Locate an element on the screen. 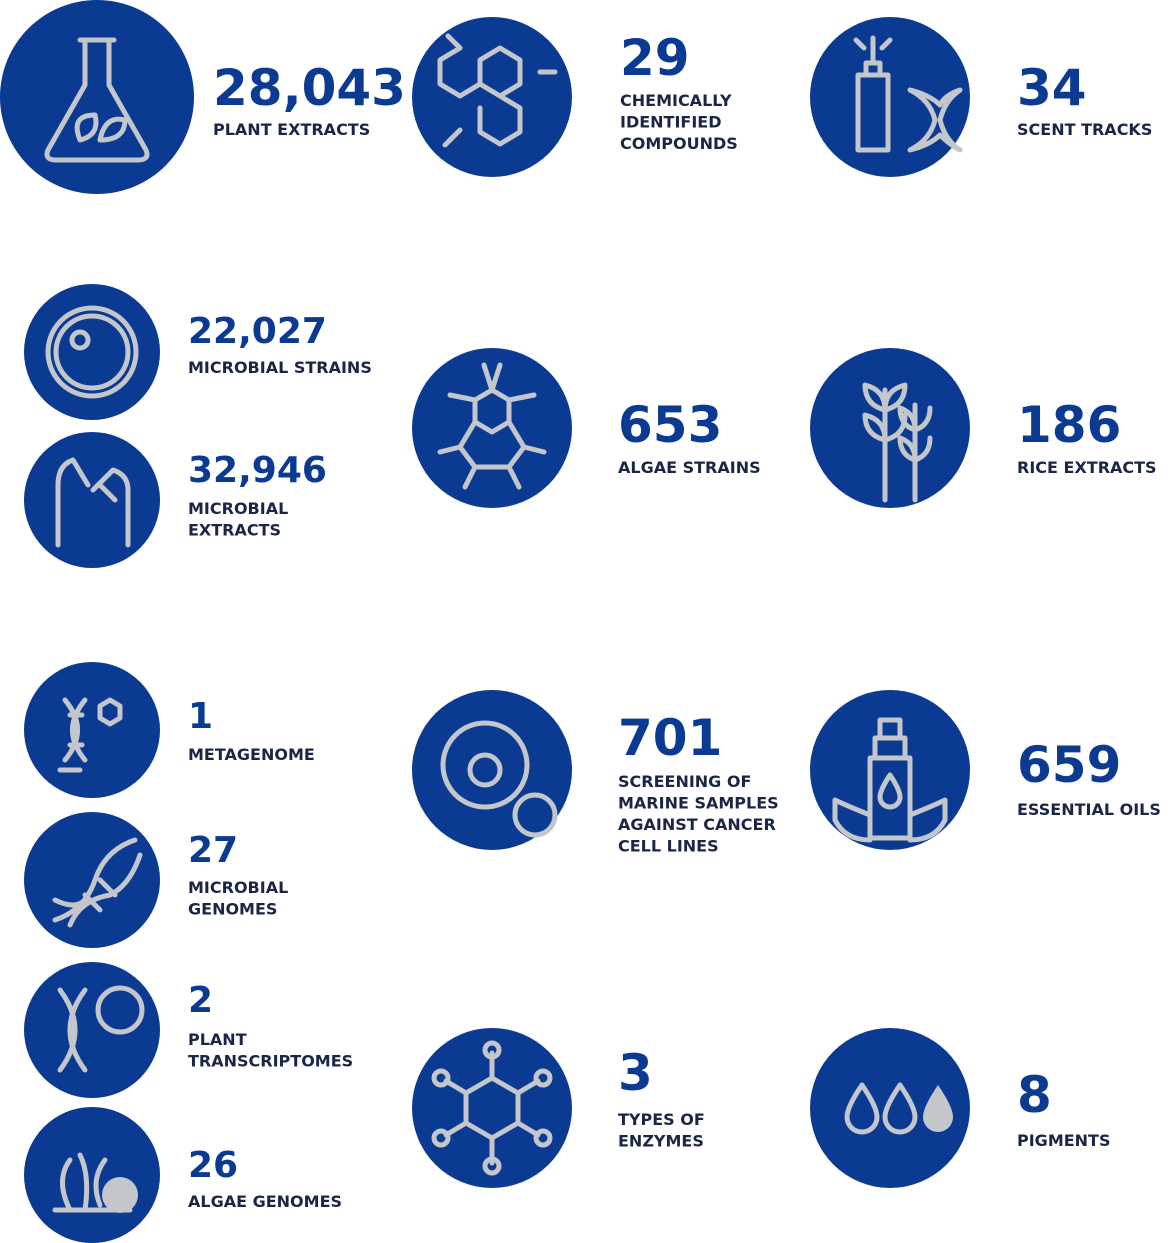  stat-label: RICE EXTRACTS is located at coordinates (1087, 467).